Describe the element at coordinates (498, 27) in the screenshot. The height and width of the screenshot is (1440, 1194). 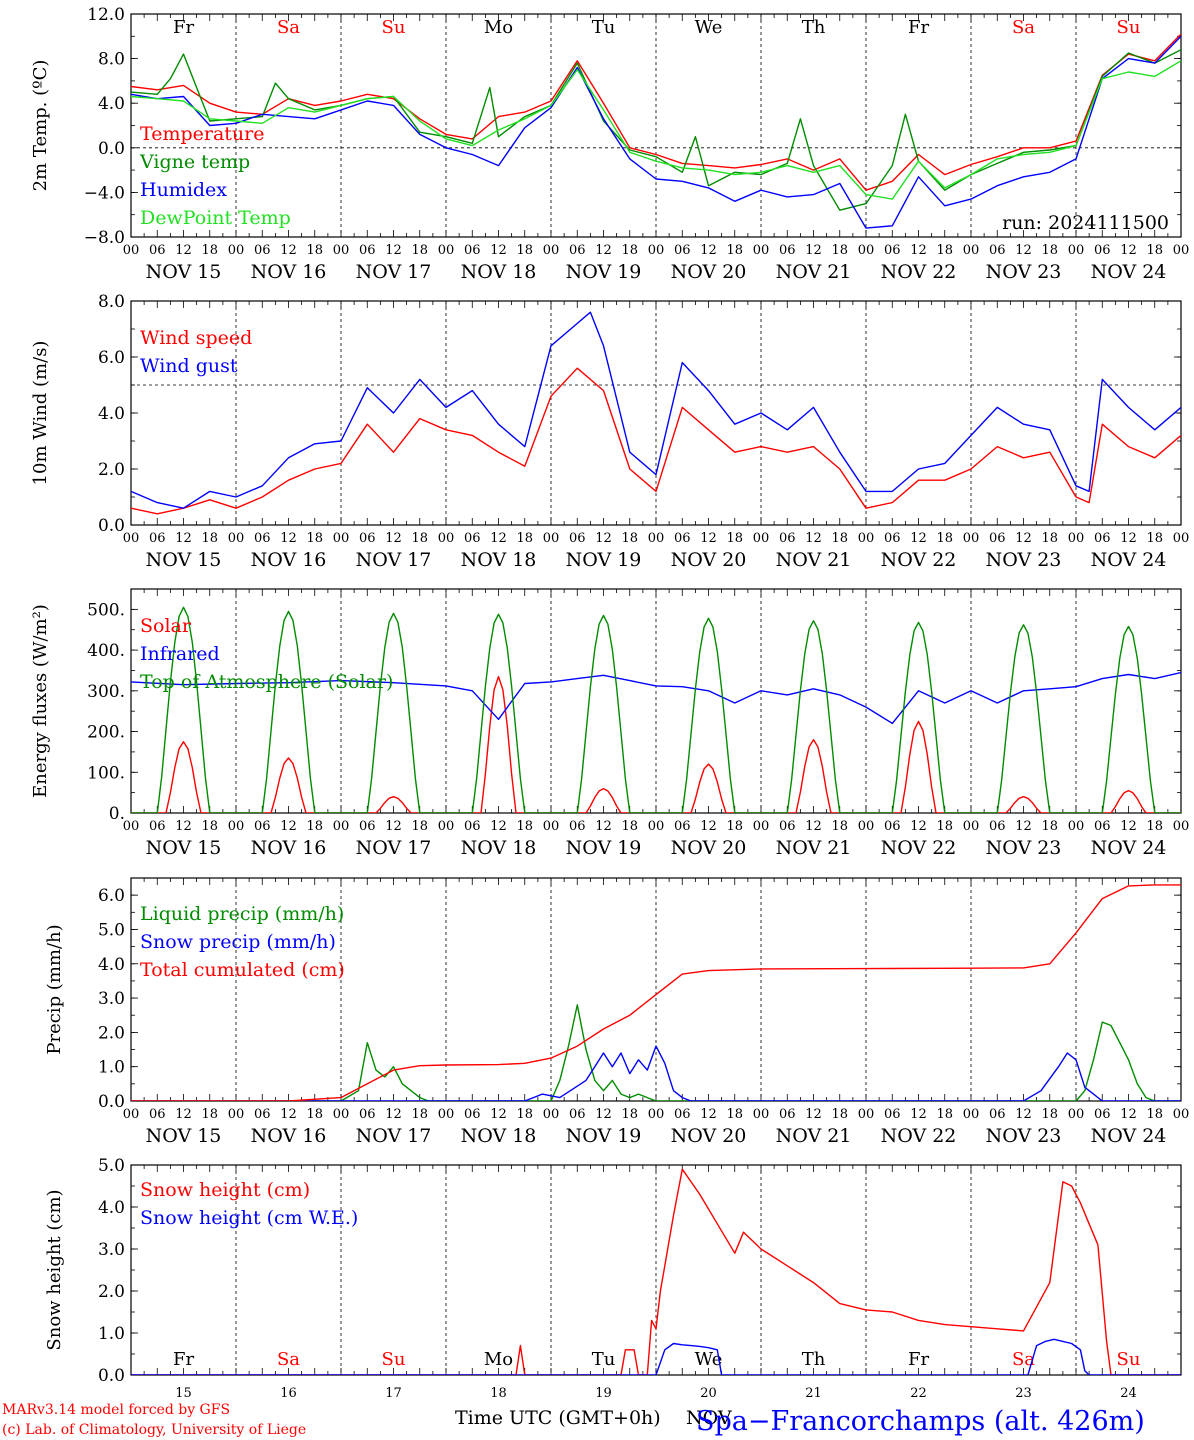
I see `weekday-label-top: Mo` at that location.